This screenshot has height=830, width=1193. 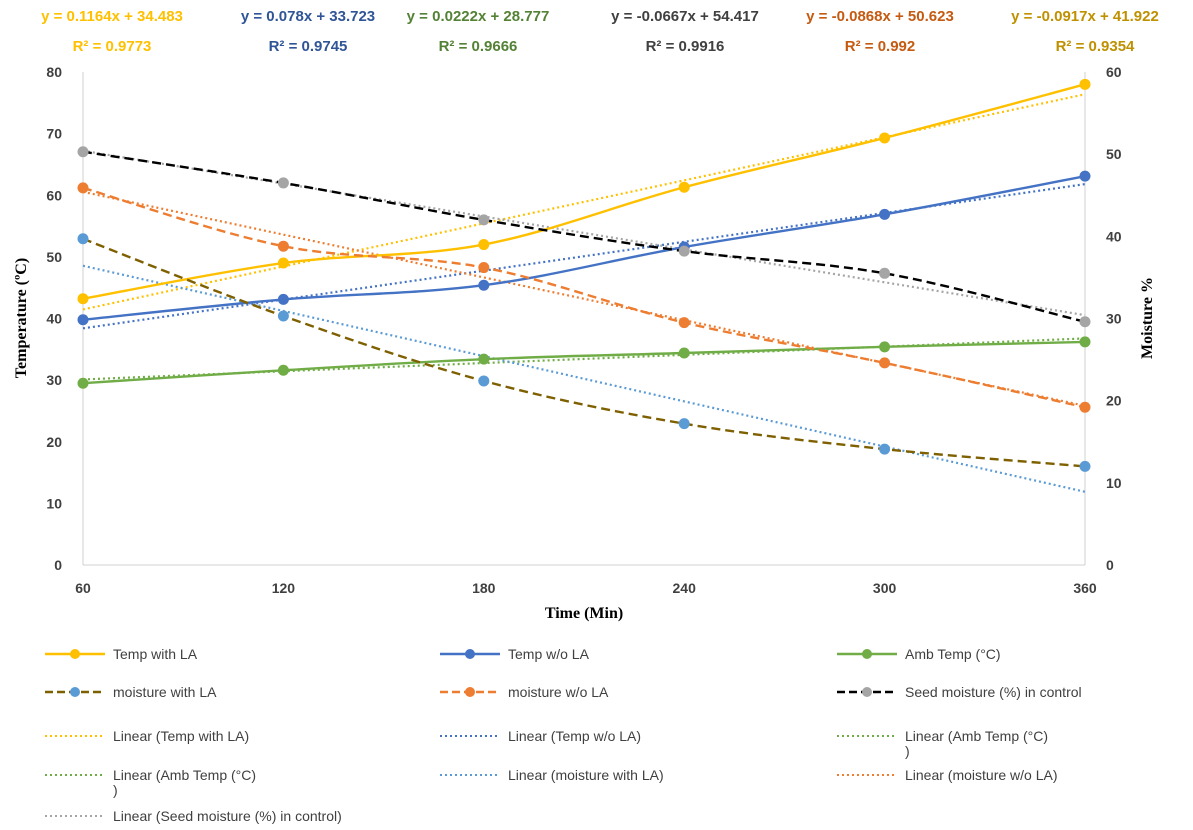 What do you see at coordinates (586, 588) in the screenshot?
I see `x-tick-labels: 60 120 180 240 300 360` at bounding box center [586, 588].